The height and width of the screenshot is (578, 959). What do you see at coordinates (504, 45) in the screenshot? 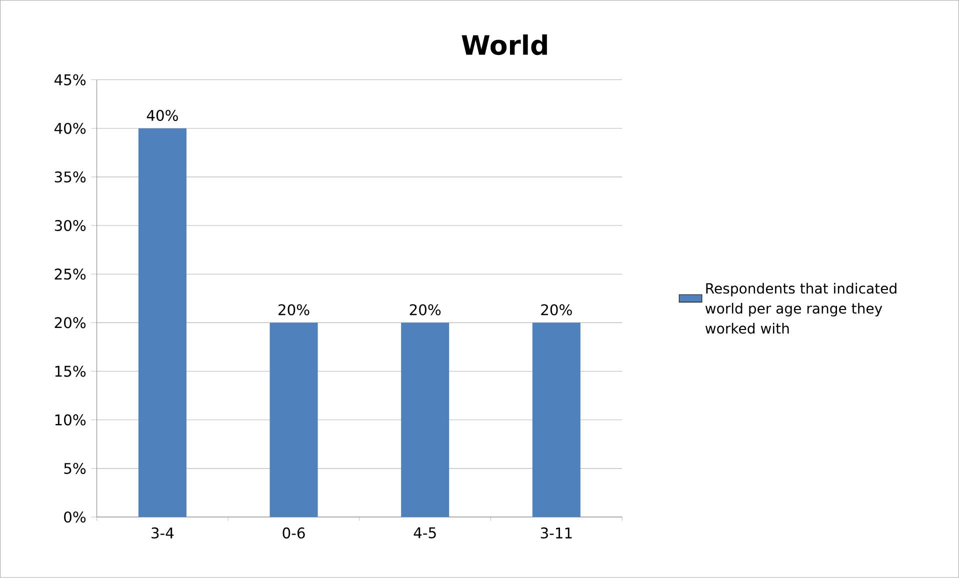
I see `chart-title: World` at bounding box center [504, 45].